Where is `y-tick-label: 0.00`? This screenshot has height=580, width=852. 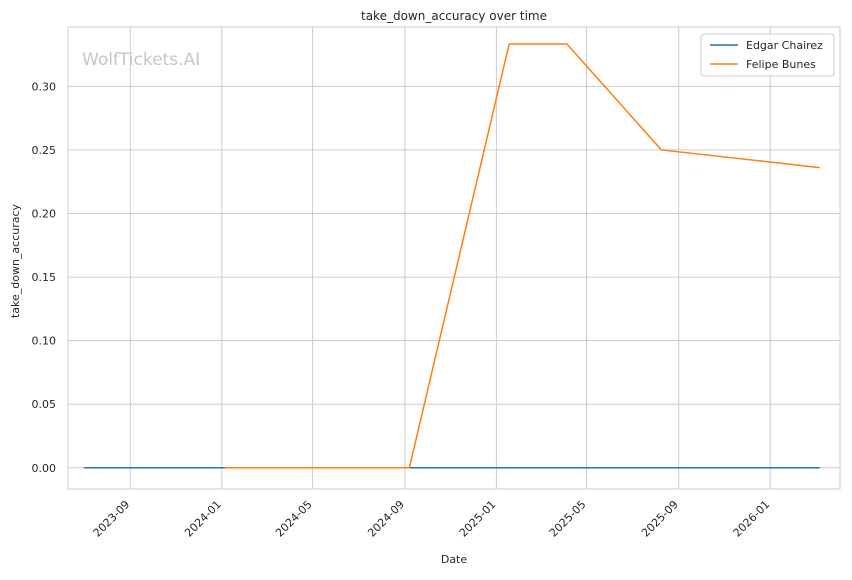 y-tick-label: 0.00 is located at coordinates (44, 468).